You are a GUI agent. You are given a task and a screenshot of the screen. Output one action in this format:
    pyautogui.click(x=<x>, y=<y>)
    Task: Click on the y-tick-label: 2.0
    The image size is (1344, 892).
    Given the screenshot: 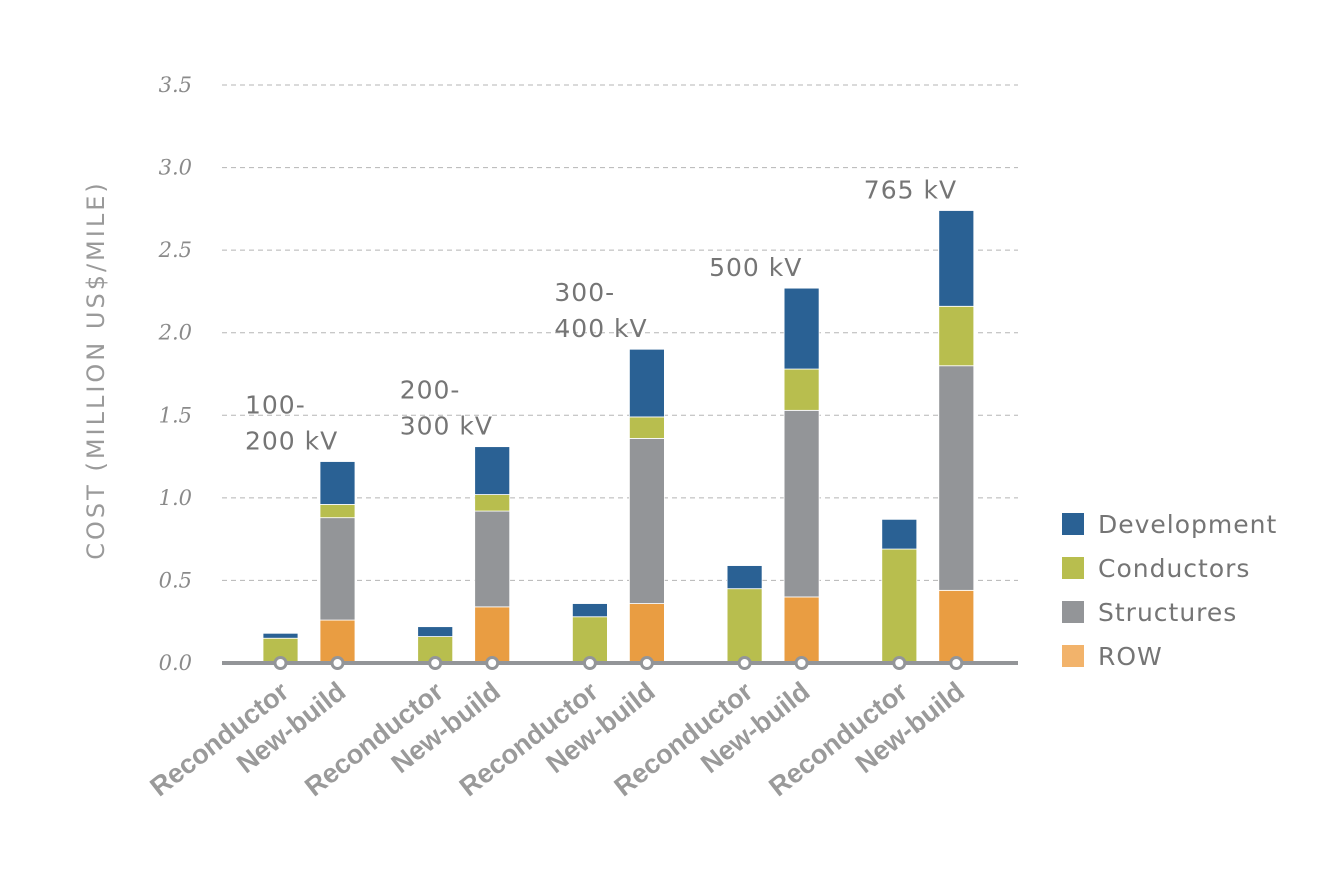 What is the action you would take?
    pyautogui.click(x=175, y=333)
    